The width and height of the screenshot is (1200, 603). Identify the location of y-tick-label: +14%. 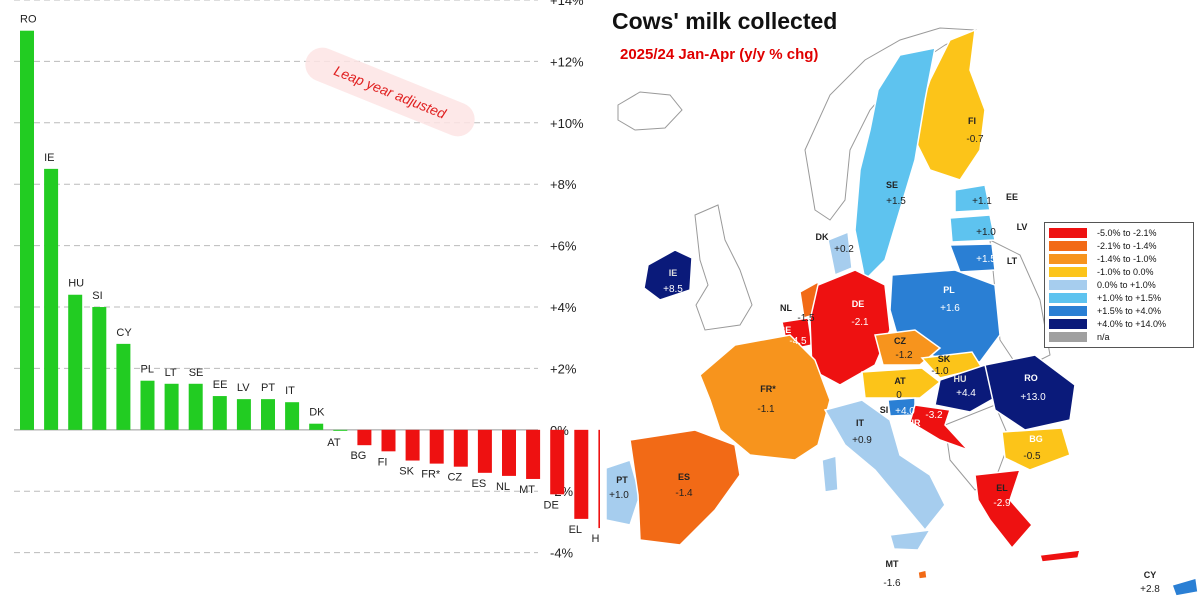
(567, 4).